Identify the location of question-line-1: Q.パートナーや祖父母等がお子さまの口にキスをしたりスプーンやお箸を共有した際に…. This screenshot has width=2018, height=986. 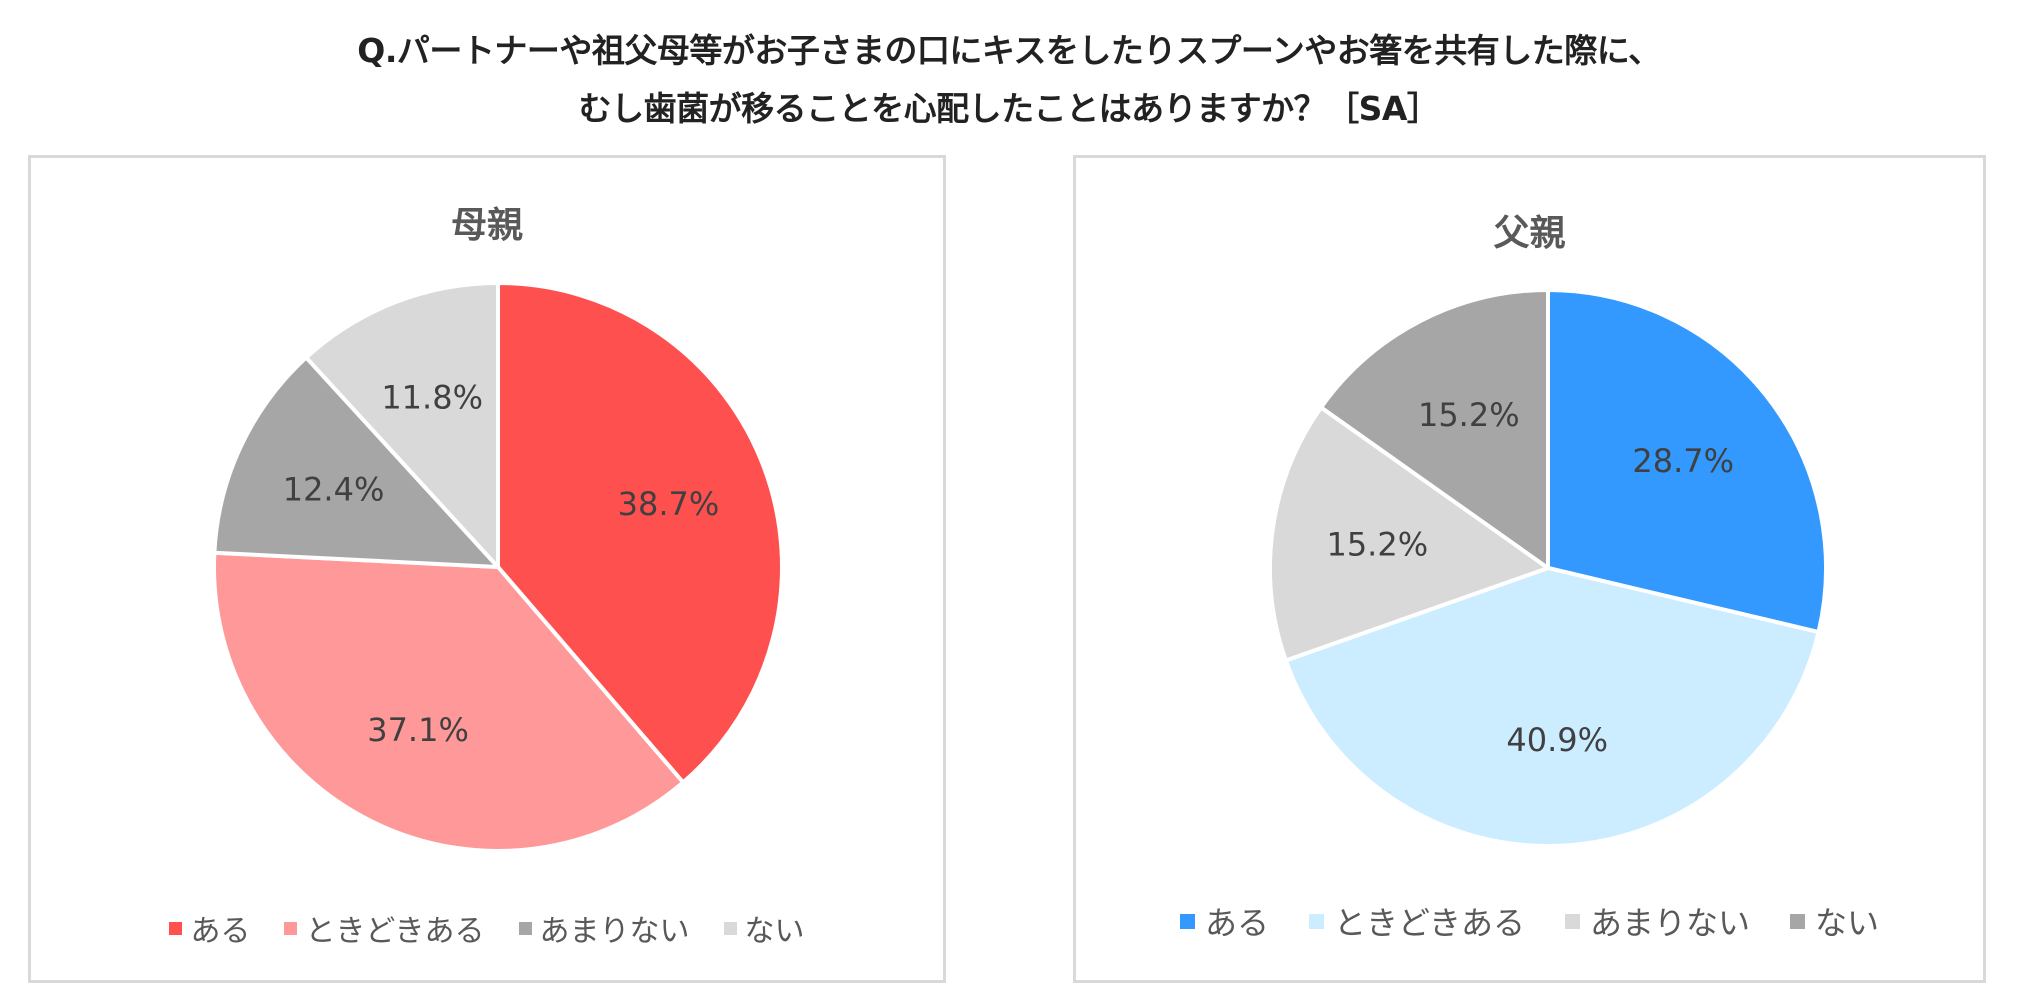
(1009, 50).